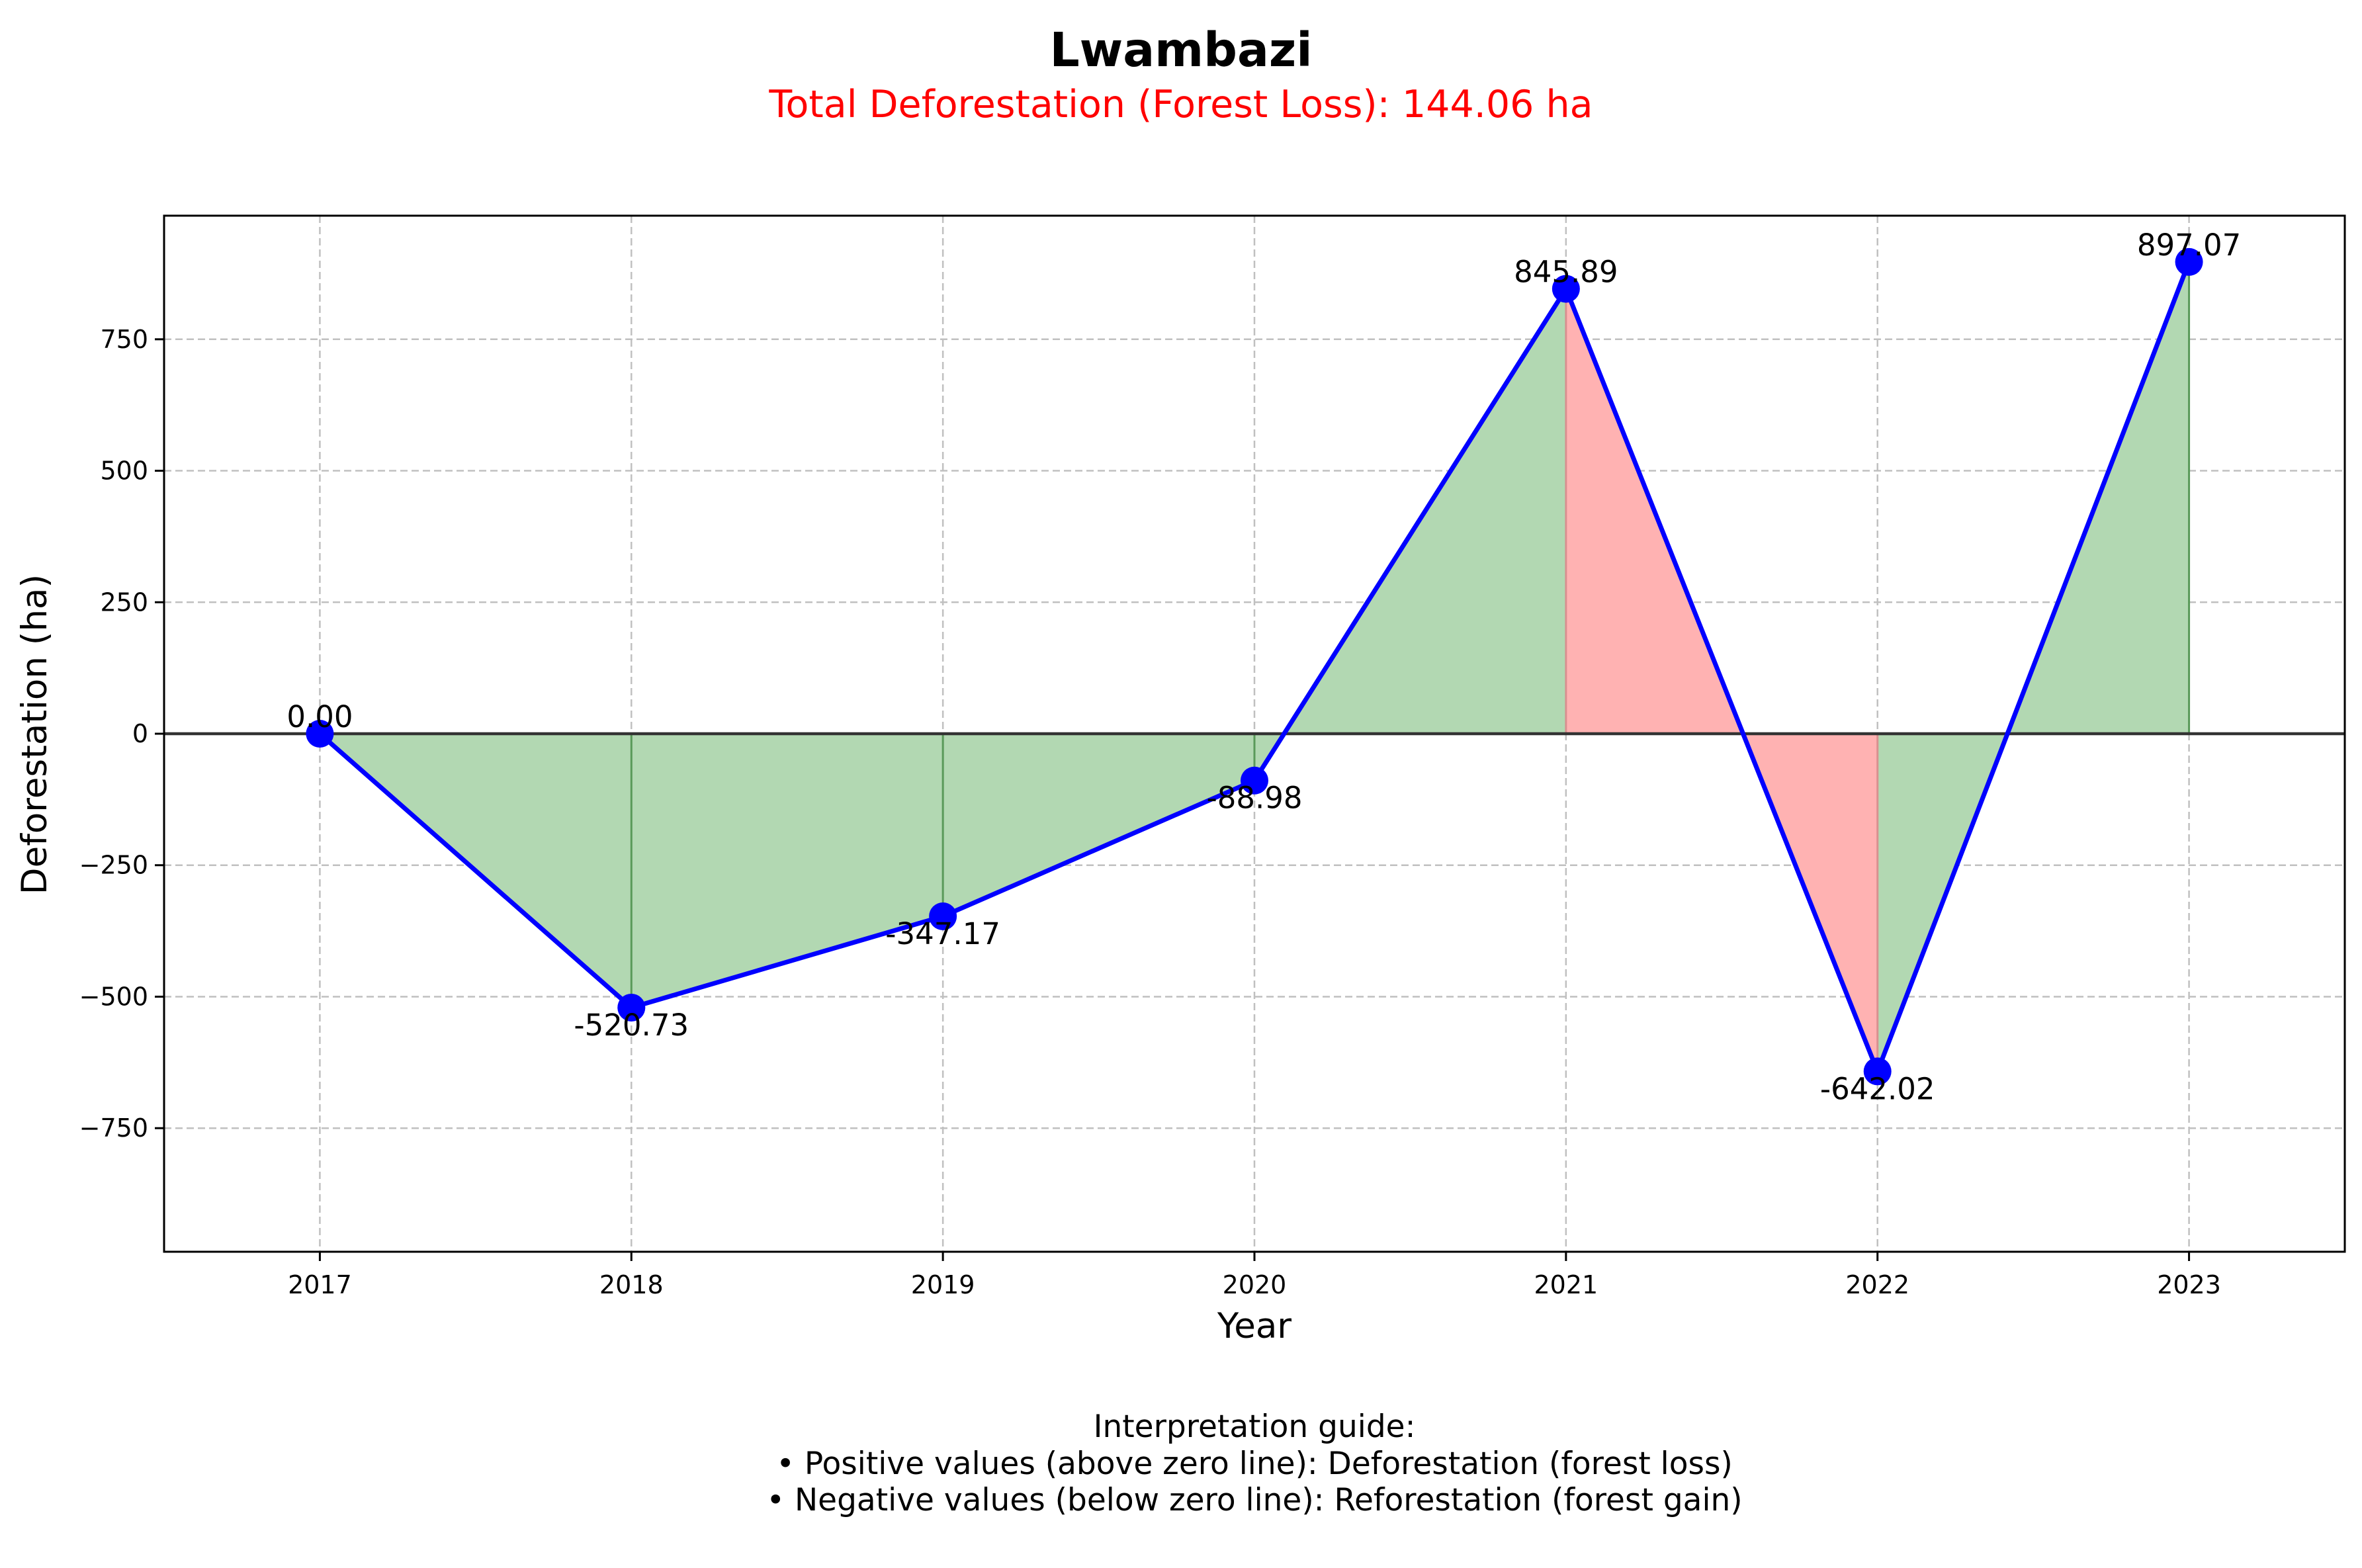 Image resolution: width=2362 pixels, height=1568 pixels. Describe the element at coordinates (631, 1008) in the screenshot. I see `data-point-2018` at that location.